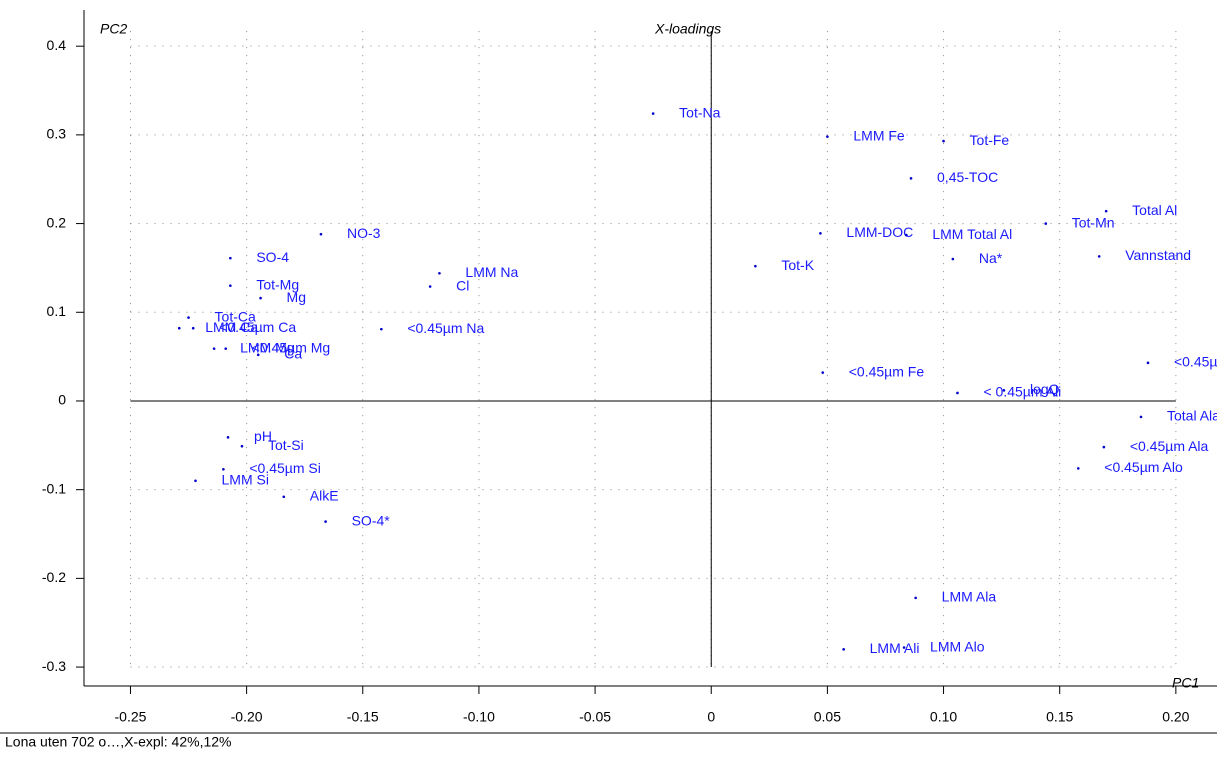 The height and width of the screenshot is (757, 1217). What do you see at coordinates (687, 29) in the screenshot?
I see `chart-title: X-loadings` at bounding box center [687, 29].